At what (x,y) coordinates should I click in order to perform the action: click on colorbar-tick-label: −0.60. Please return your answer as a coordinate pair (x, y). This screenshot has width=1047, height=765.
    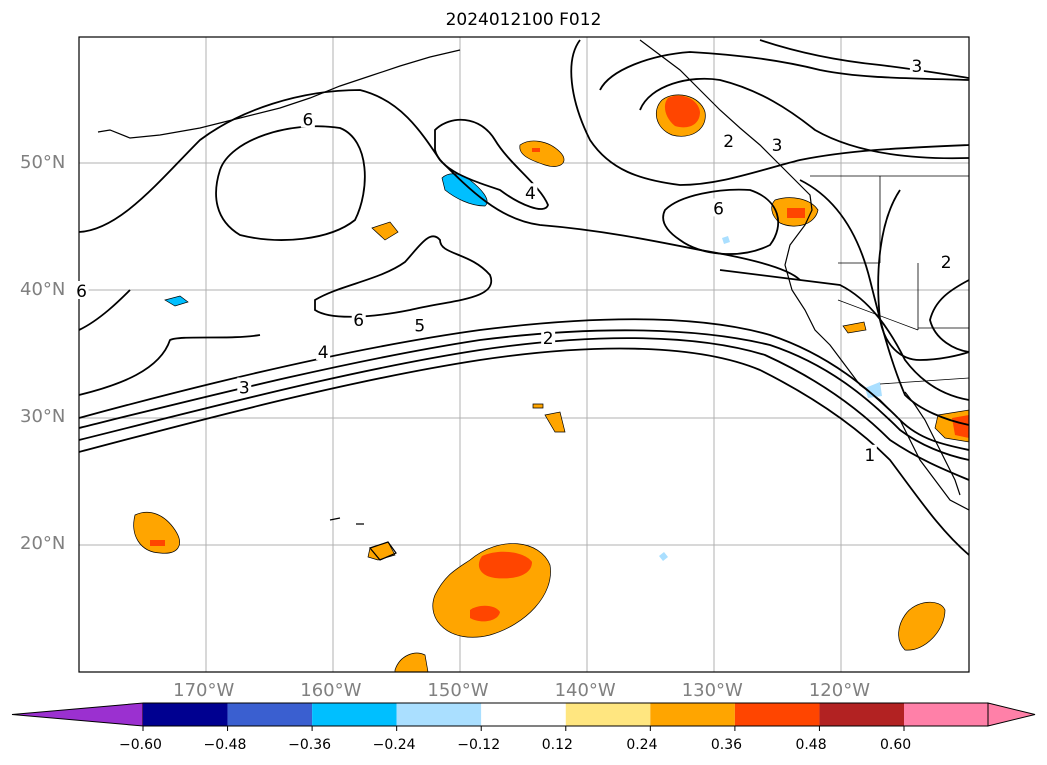
    Looking at the image, I should click on (140, 745).